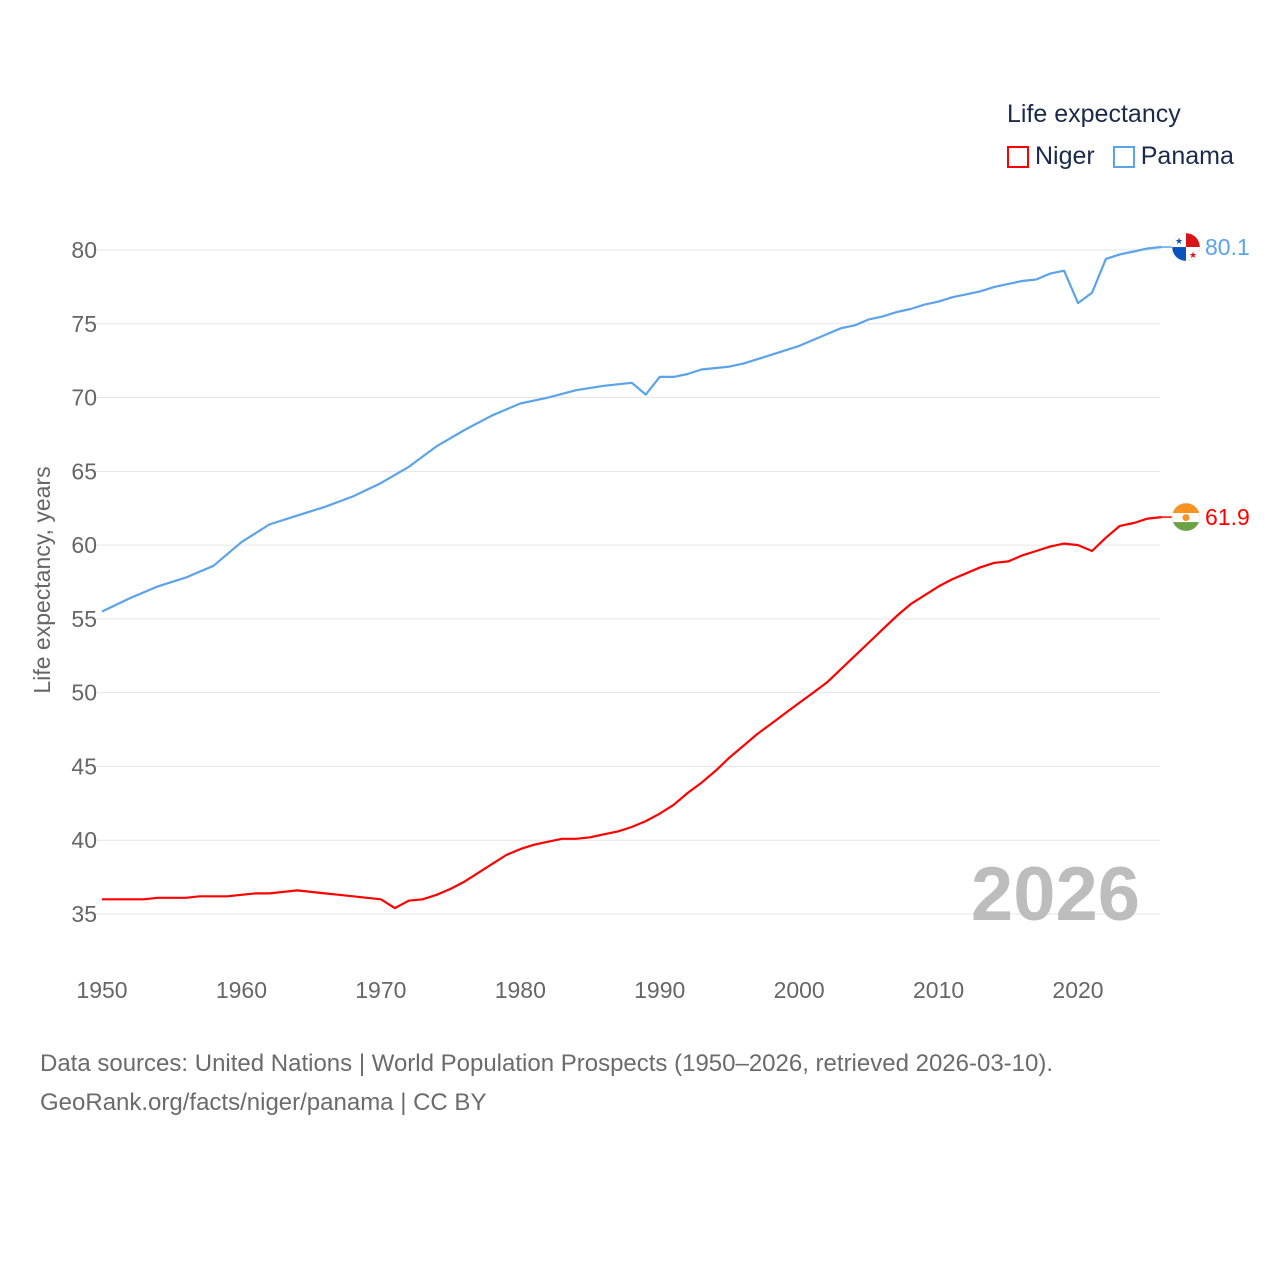 The image size is (1280, 1280). I want to click on y-tick-label: 40, so click(84, 840).